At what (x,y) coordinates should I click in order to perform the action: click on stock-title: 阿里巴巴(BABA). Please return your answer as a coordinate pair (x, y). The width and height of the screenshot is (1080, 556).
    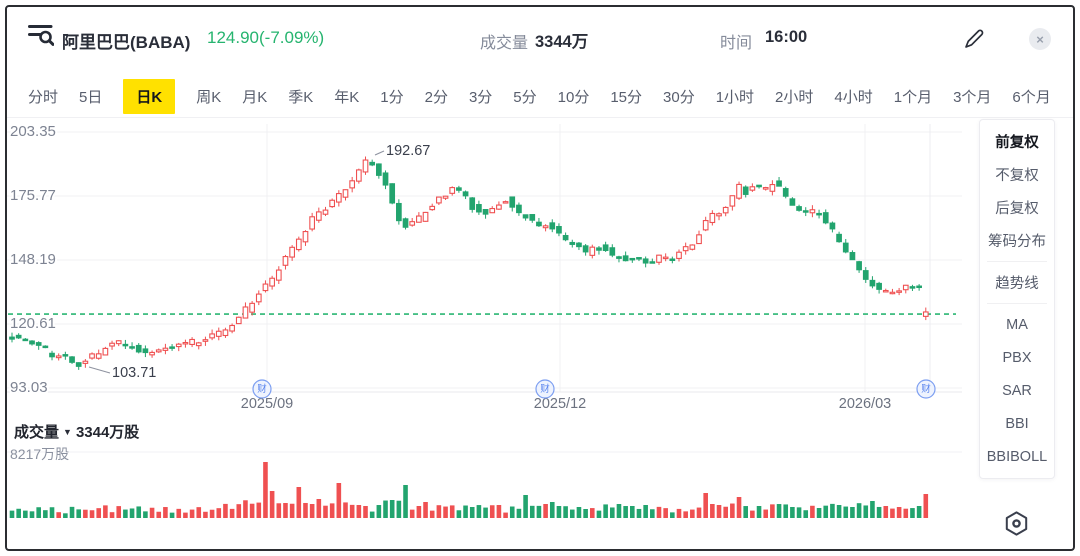
    Looking at the image, I should click on (126, 42).